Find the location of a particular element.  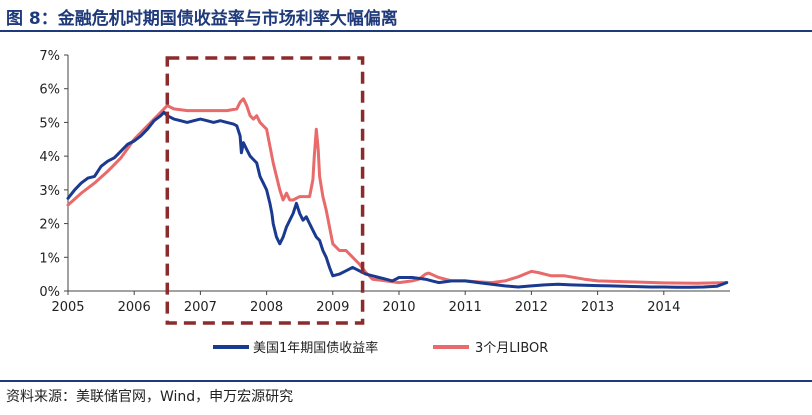

x-tick-label: 2014 is located at coordinates (663, 307).